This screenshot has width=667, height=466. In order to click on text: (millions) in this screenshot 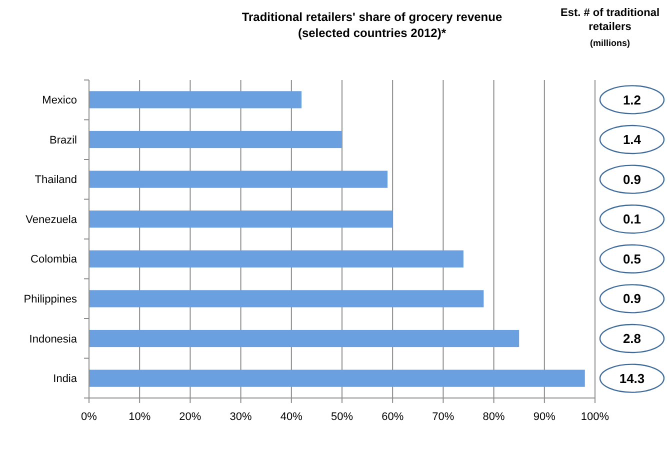, I will do `click(610, 43)`.